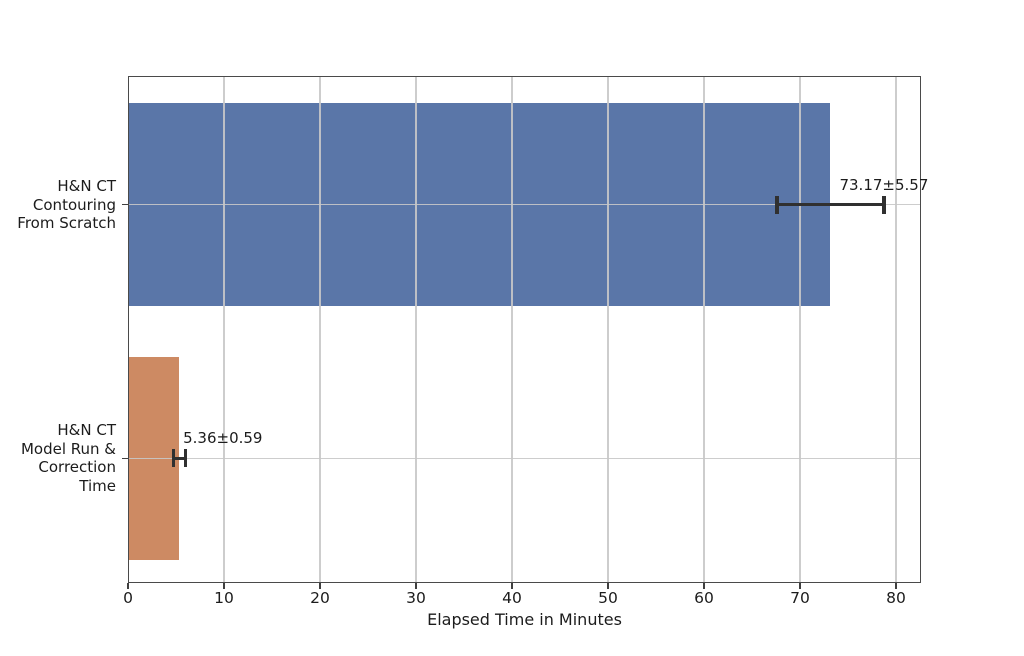 The height and width of the screenshot is (656, 1024). I want to click on y-axis-category-label: H&N CT Model Run & Correction Time, so click(58, 458).